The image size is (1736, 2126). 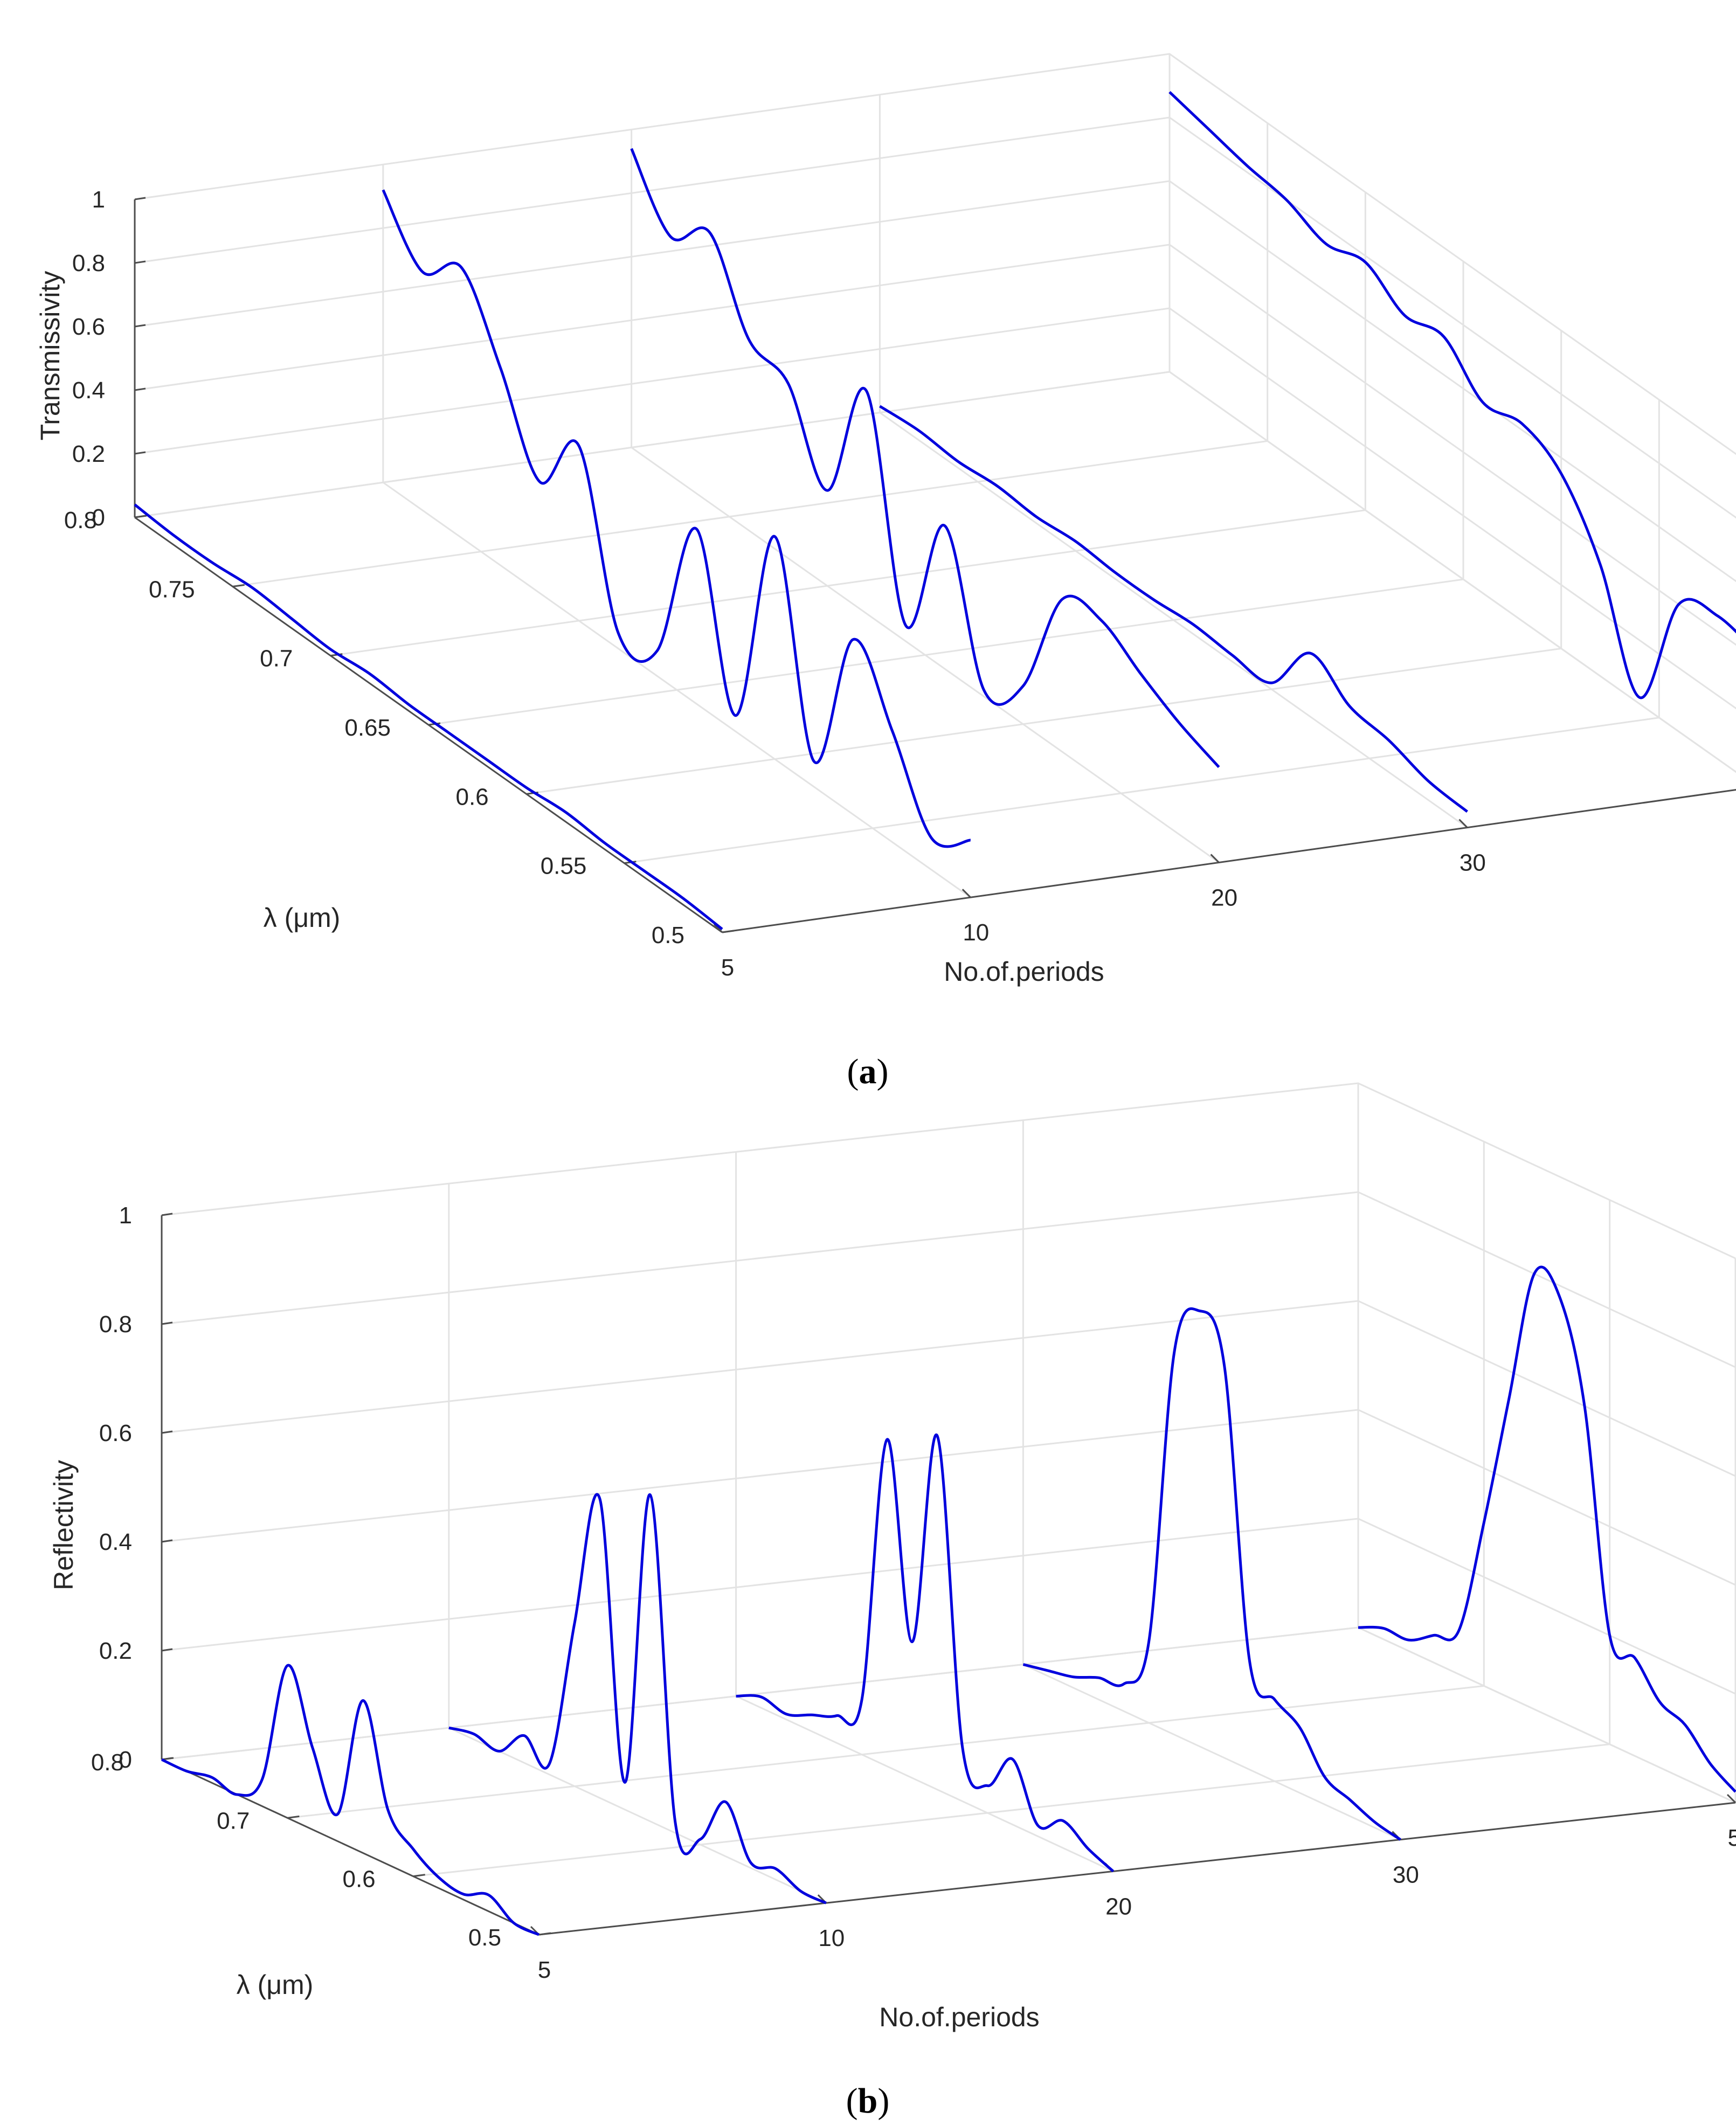 I want to click on period-tick-label: 50, so click(x=1732, y=1838).